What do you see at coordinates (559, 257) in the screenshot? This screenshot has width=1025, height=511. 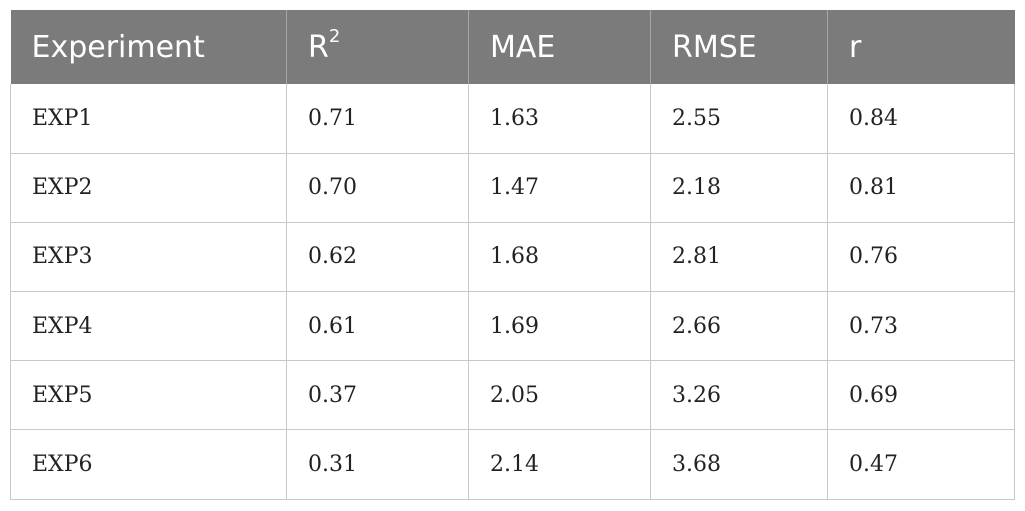 I see `cell-mae: 1.68` at bounding box center [559, 257].